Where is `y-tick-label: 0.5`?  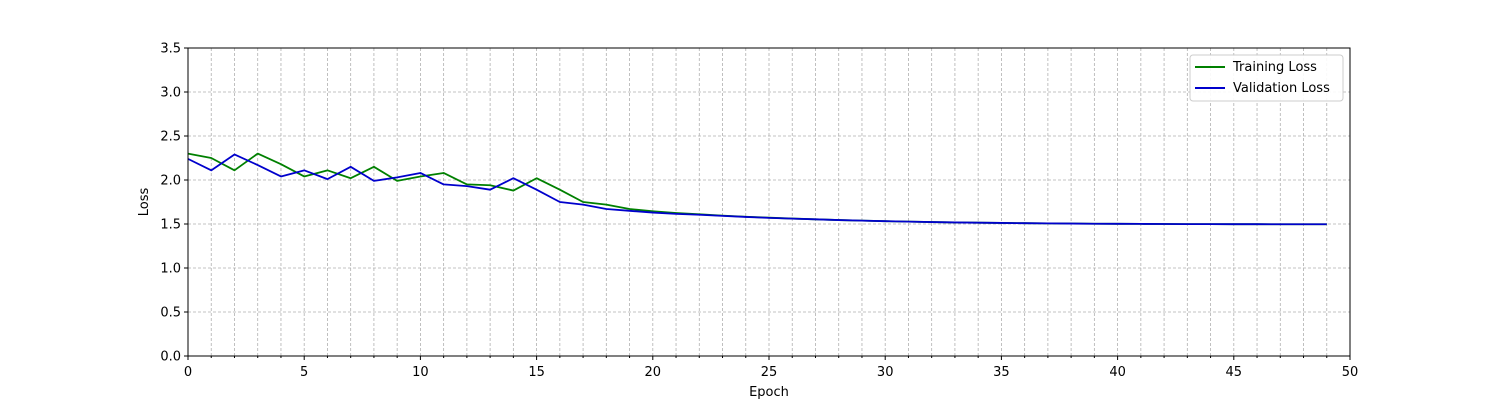
y-tick-label: 0.5 is located at coordinates (170, 313).